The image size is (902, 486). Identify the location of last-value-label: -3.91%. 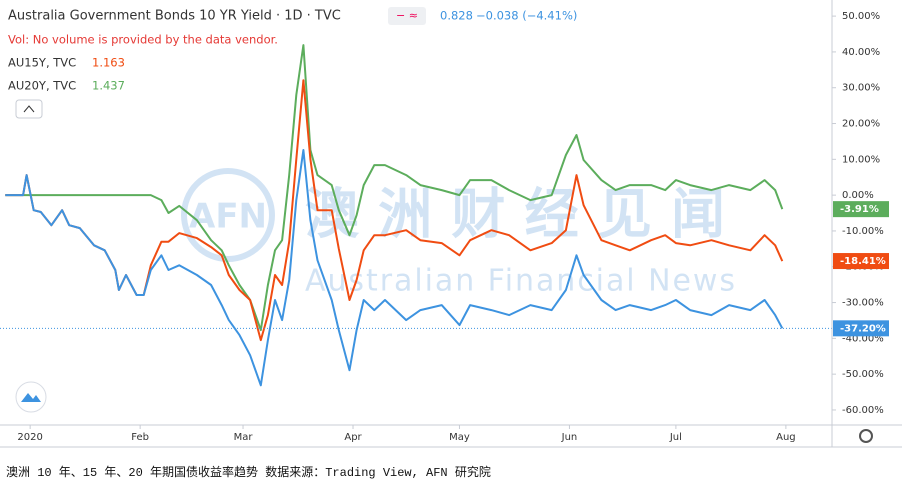
(859, 209).